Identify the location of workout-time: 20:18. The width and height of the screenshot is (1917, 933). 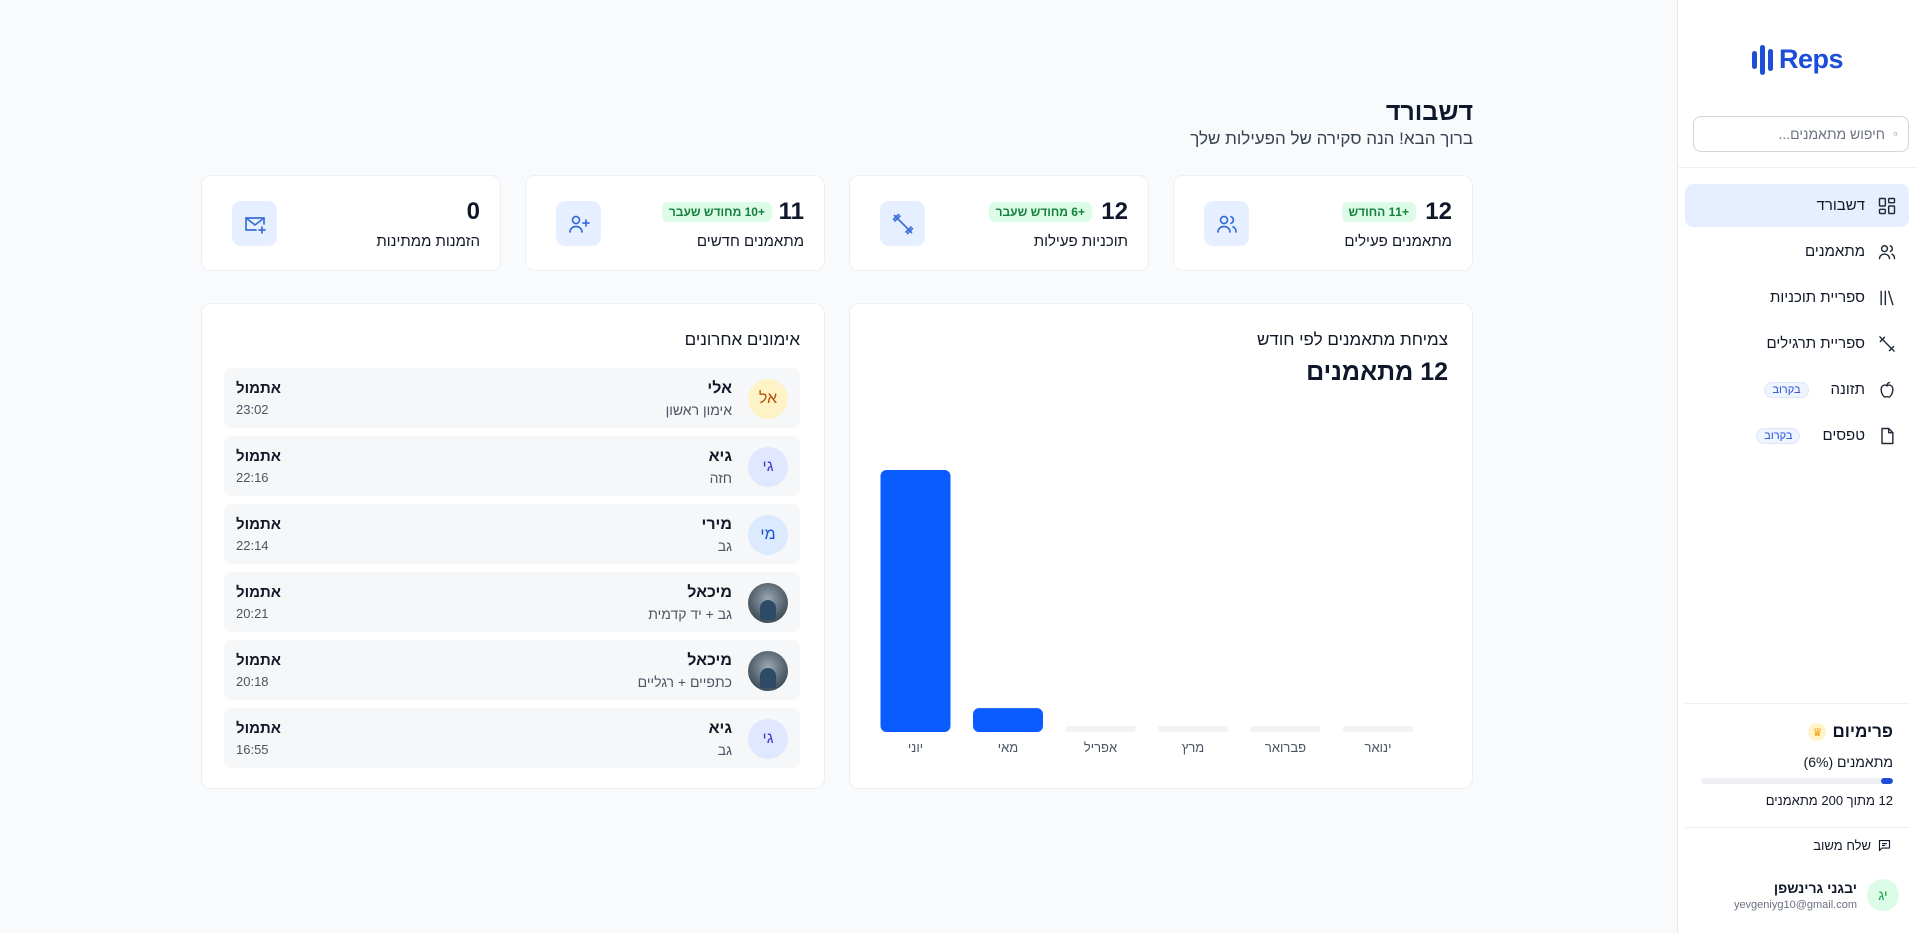
(252, 681).